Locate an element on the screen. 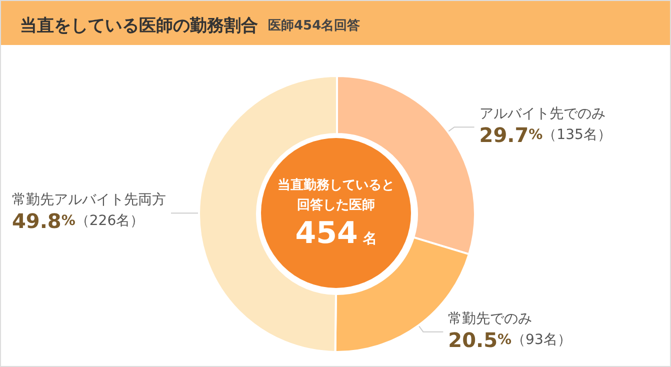 The image size is (671, 367). slice-label: アルバイト先でのみ is located at coordinates (542, 114).